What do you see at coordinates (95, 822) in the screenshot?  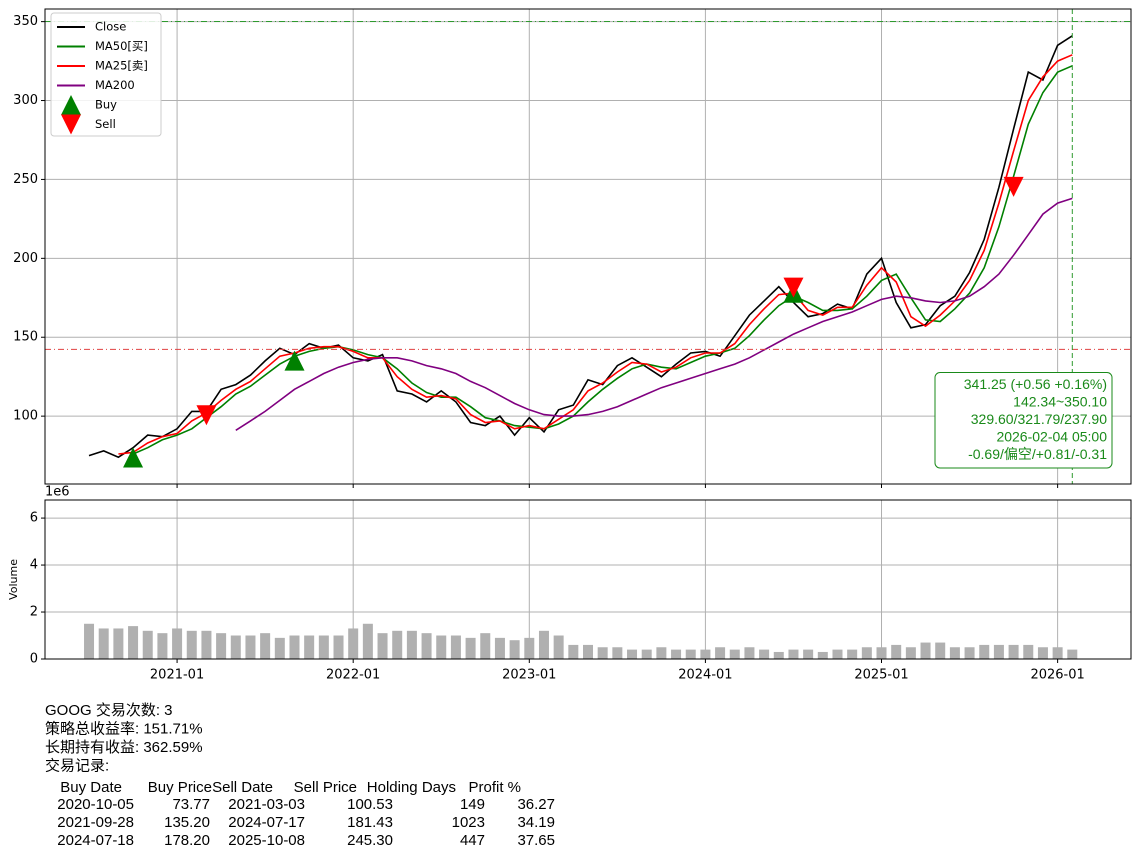 I see `table-cell: 2021-09-28` at bounding box center [95, 822].